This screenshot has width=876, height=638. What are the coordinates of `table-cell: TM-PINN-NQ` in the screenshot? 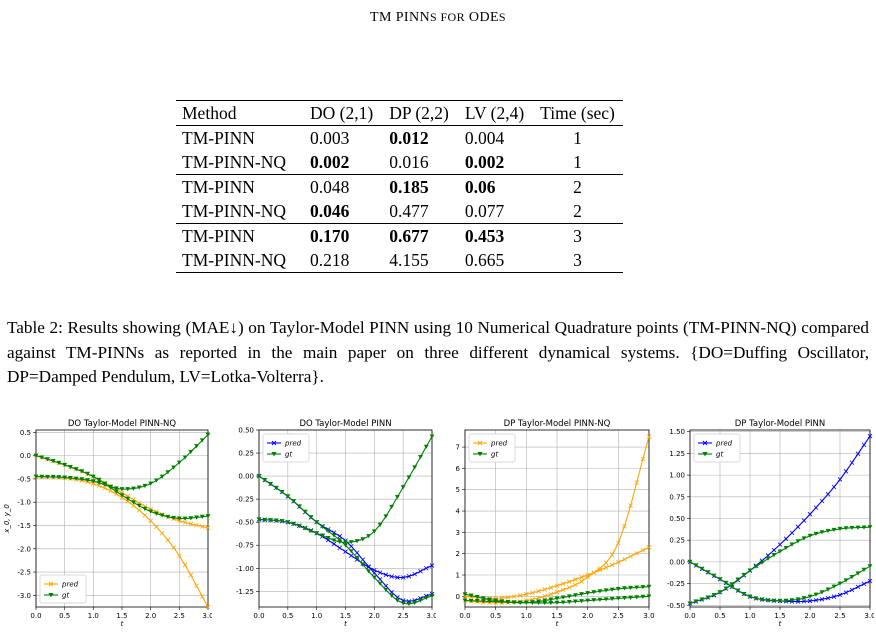 It's located at (234, 162).